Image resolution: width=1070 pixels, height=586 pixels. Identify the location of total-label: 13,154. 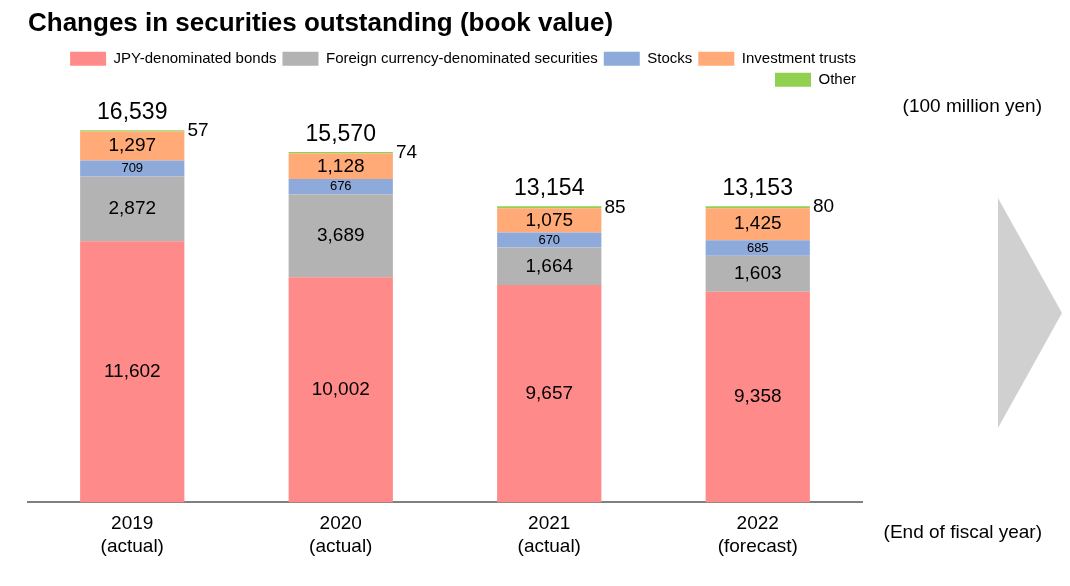
(549, 187).